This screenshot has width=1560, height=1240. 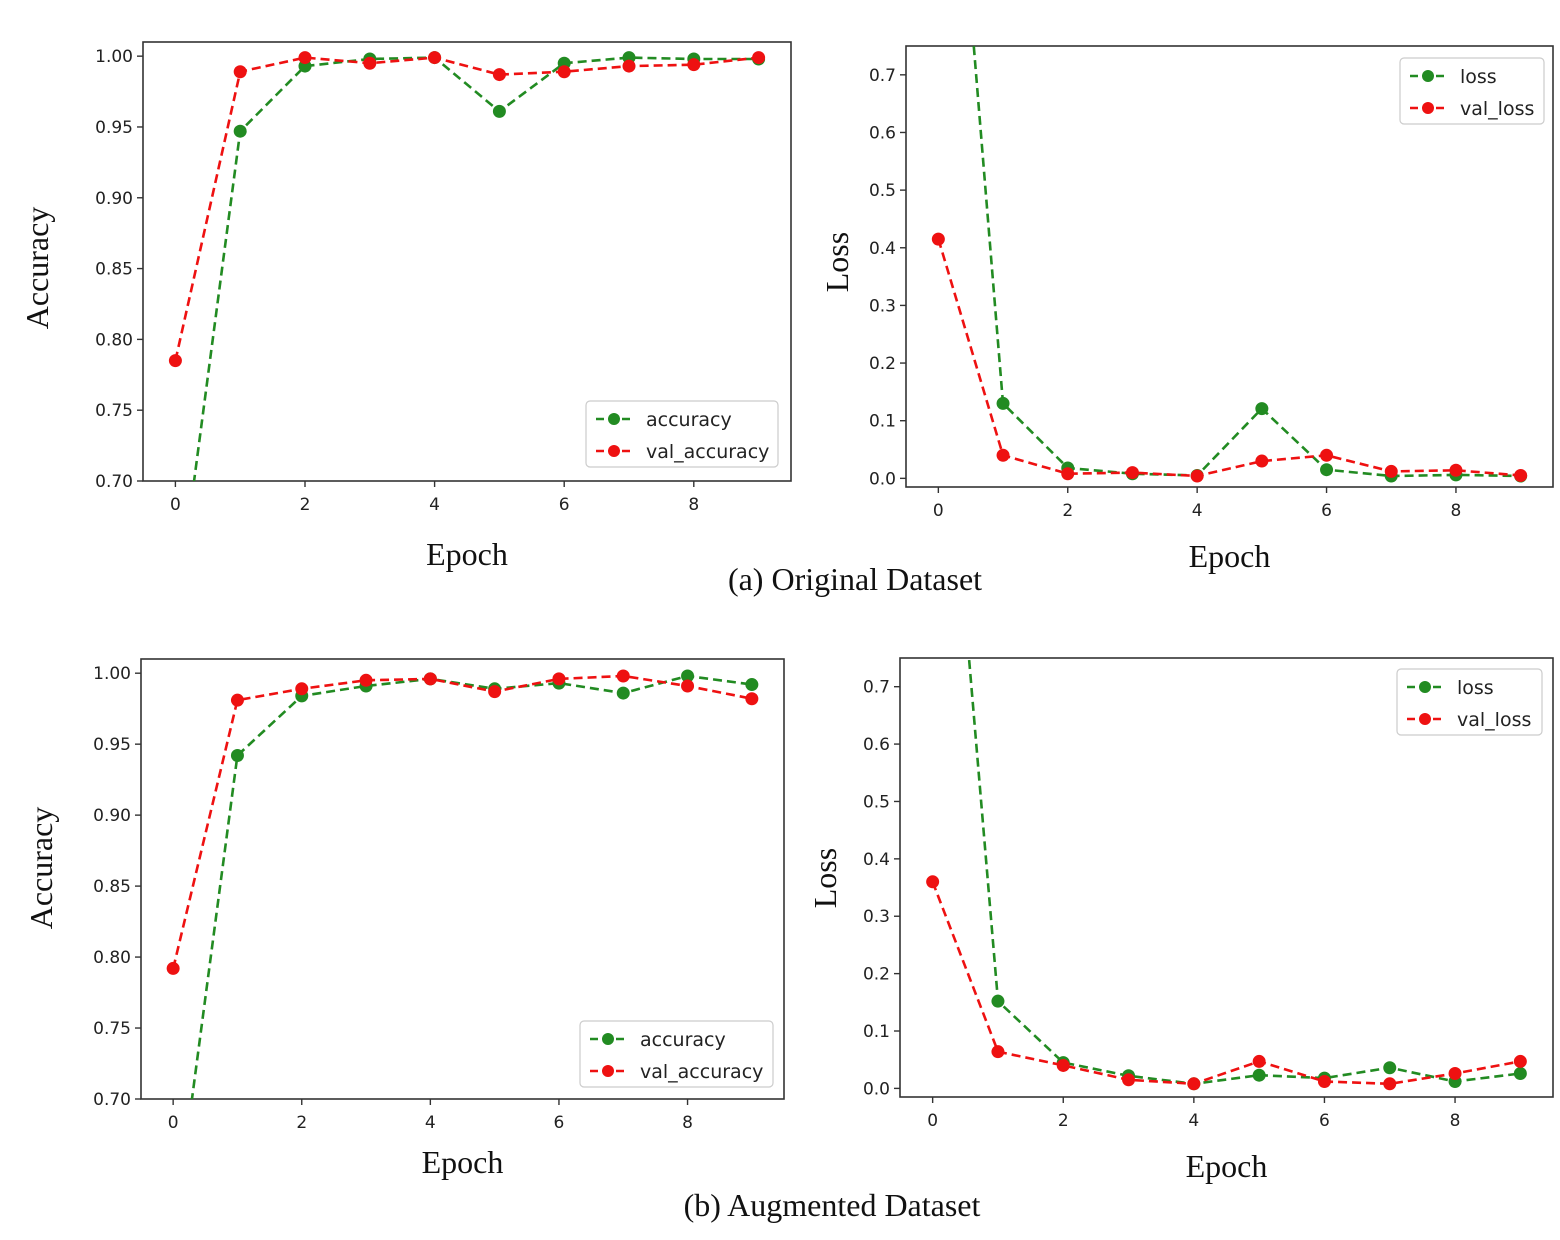 I want to click on legend-label: loss, so click(x=1478, y=77).